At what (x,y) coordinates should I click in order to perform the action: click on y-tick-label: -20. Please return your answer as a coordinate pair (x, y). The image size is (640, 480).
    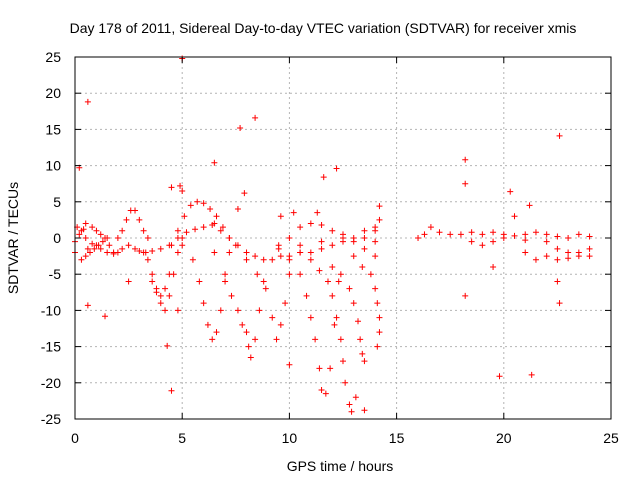
    Looking at the image, I should click on (51, 383).